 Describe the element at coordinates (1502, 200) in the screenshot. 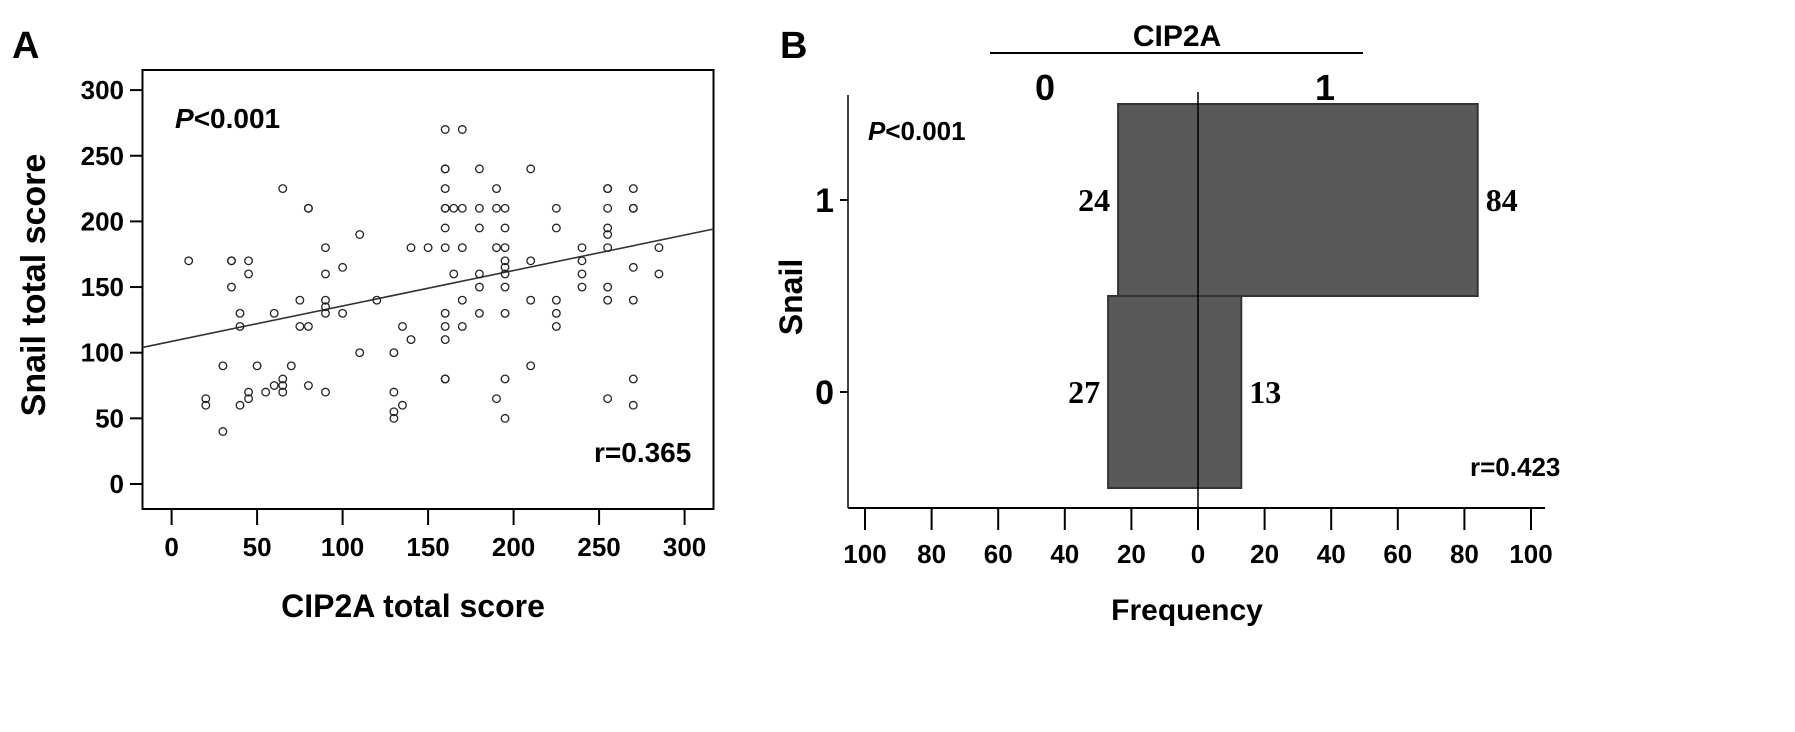

I see `bar-label-right: 84` at that location.